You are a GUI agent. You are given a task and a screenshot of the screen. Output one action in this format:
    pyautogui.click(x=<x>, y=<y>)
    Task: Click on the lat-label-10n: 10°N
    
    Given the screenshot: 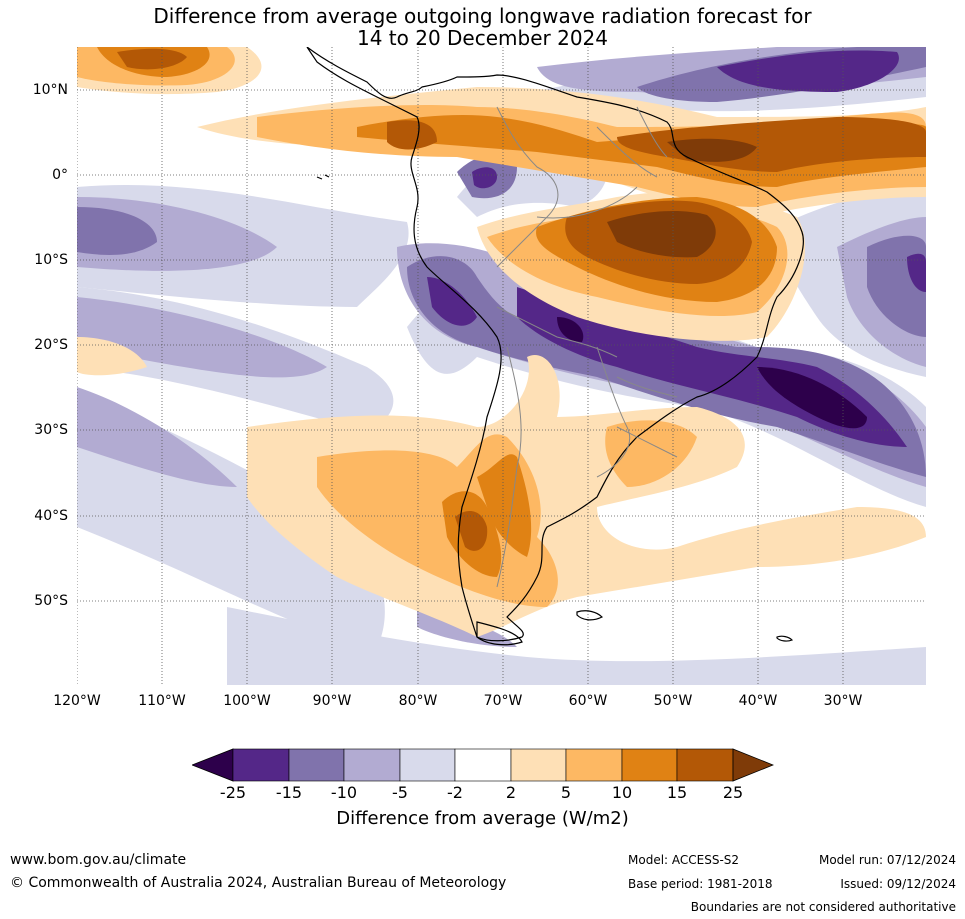 What is the action you would take?
    pyautogui.click(x=50, y=90)
    